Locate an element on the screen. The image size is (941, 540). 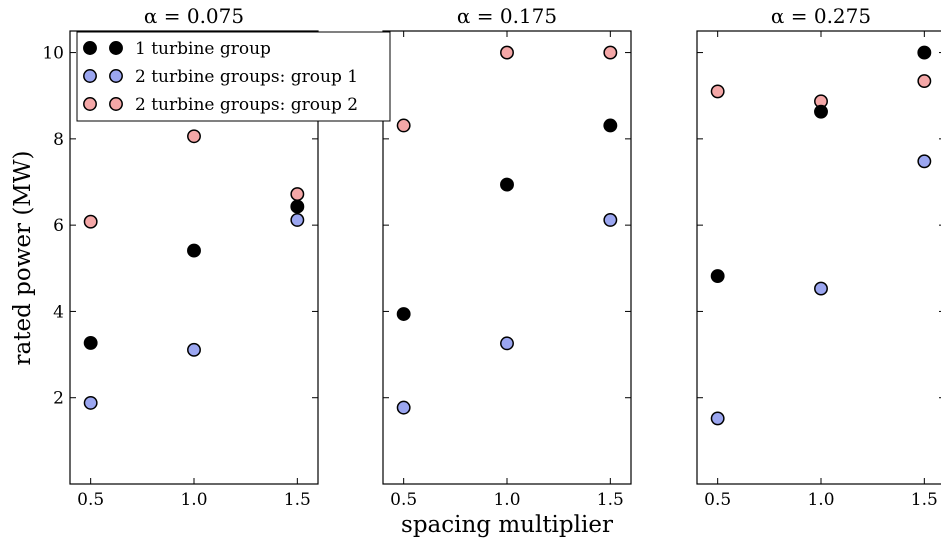
y-tick-label: 10 is located at coordinates (53, 54).